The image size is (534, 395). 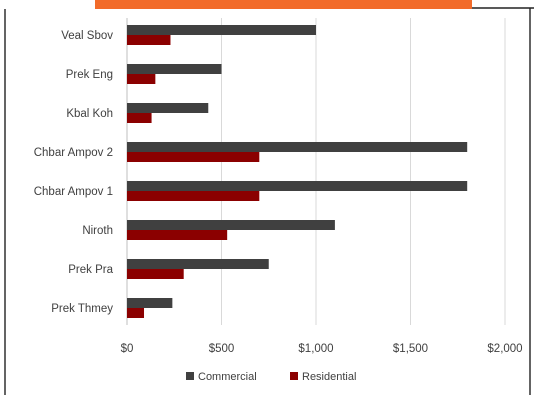 I want to click on category-label: Chbar Ampov 2, so click(x=73, y=153).